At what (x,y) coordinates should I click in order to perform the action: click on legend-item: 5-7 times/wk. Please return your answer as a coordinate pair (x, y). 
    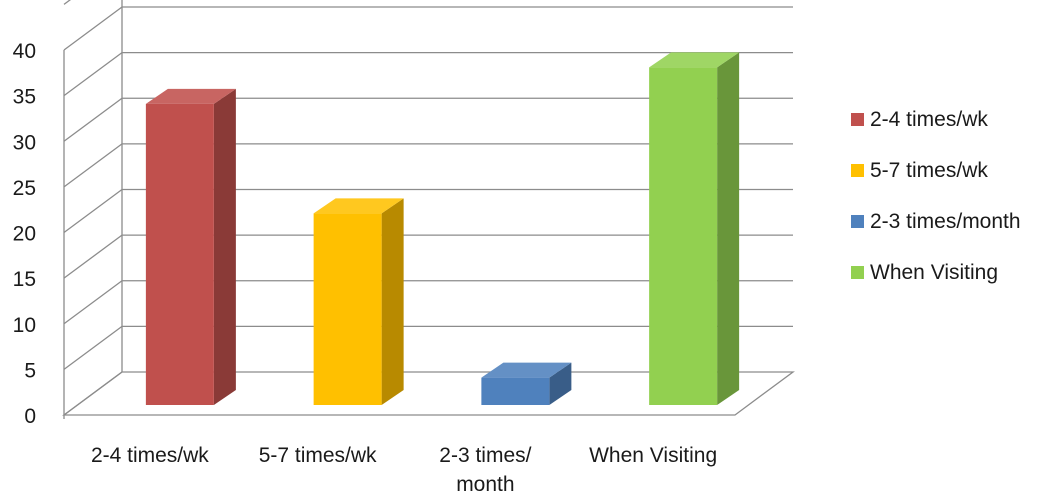
    Looking at the image, I should click on (919, 170).